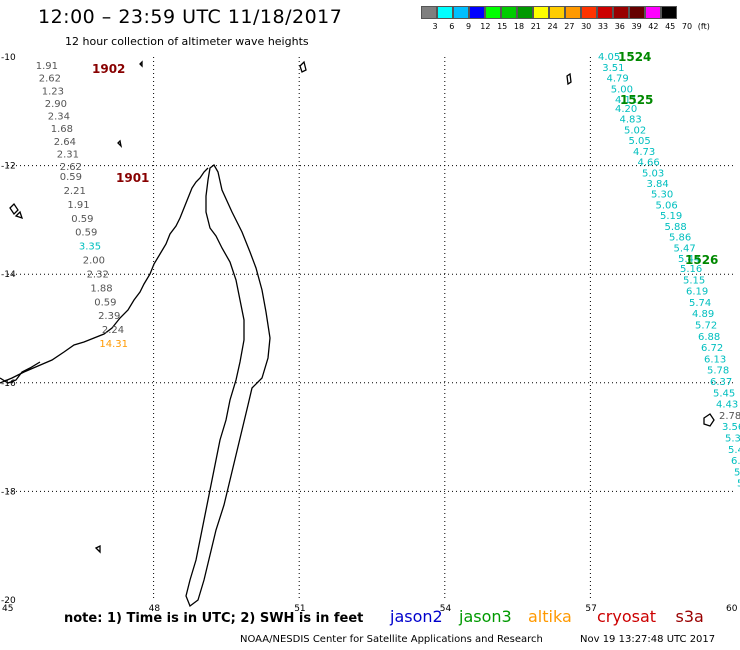  What do you see at coordinates (120, 143) in the screenshot?
I see `mayotte-island` at bounding box center [120, 143].